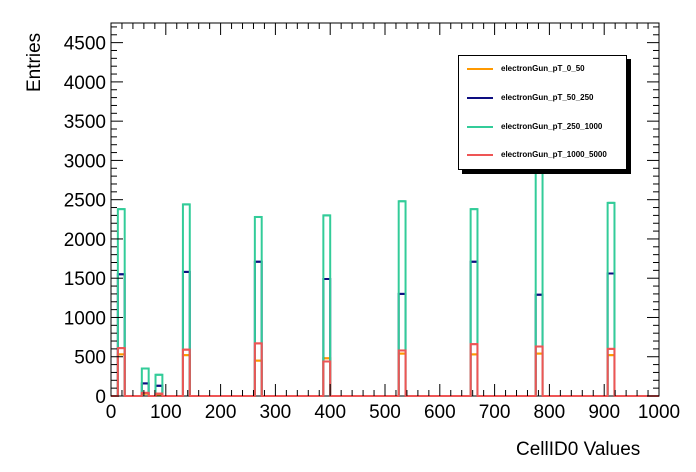 This screenshot has width=696, height=472. I want to click on y-tick-label: 2000, so click(85, 240).